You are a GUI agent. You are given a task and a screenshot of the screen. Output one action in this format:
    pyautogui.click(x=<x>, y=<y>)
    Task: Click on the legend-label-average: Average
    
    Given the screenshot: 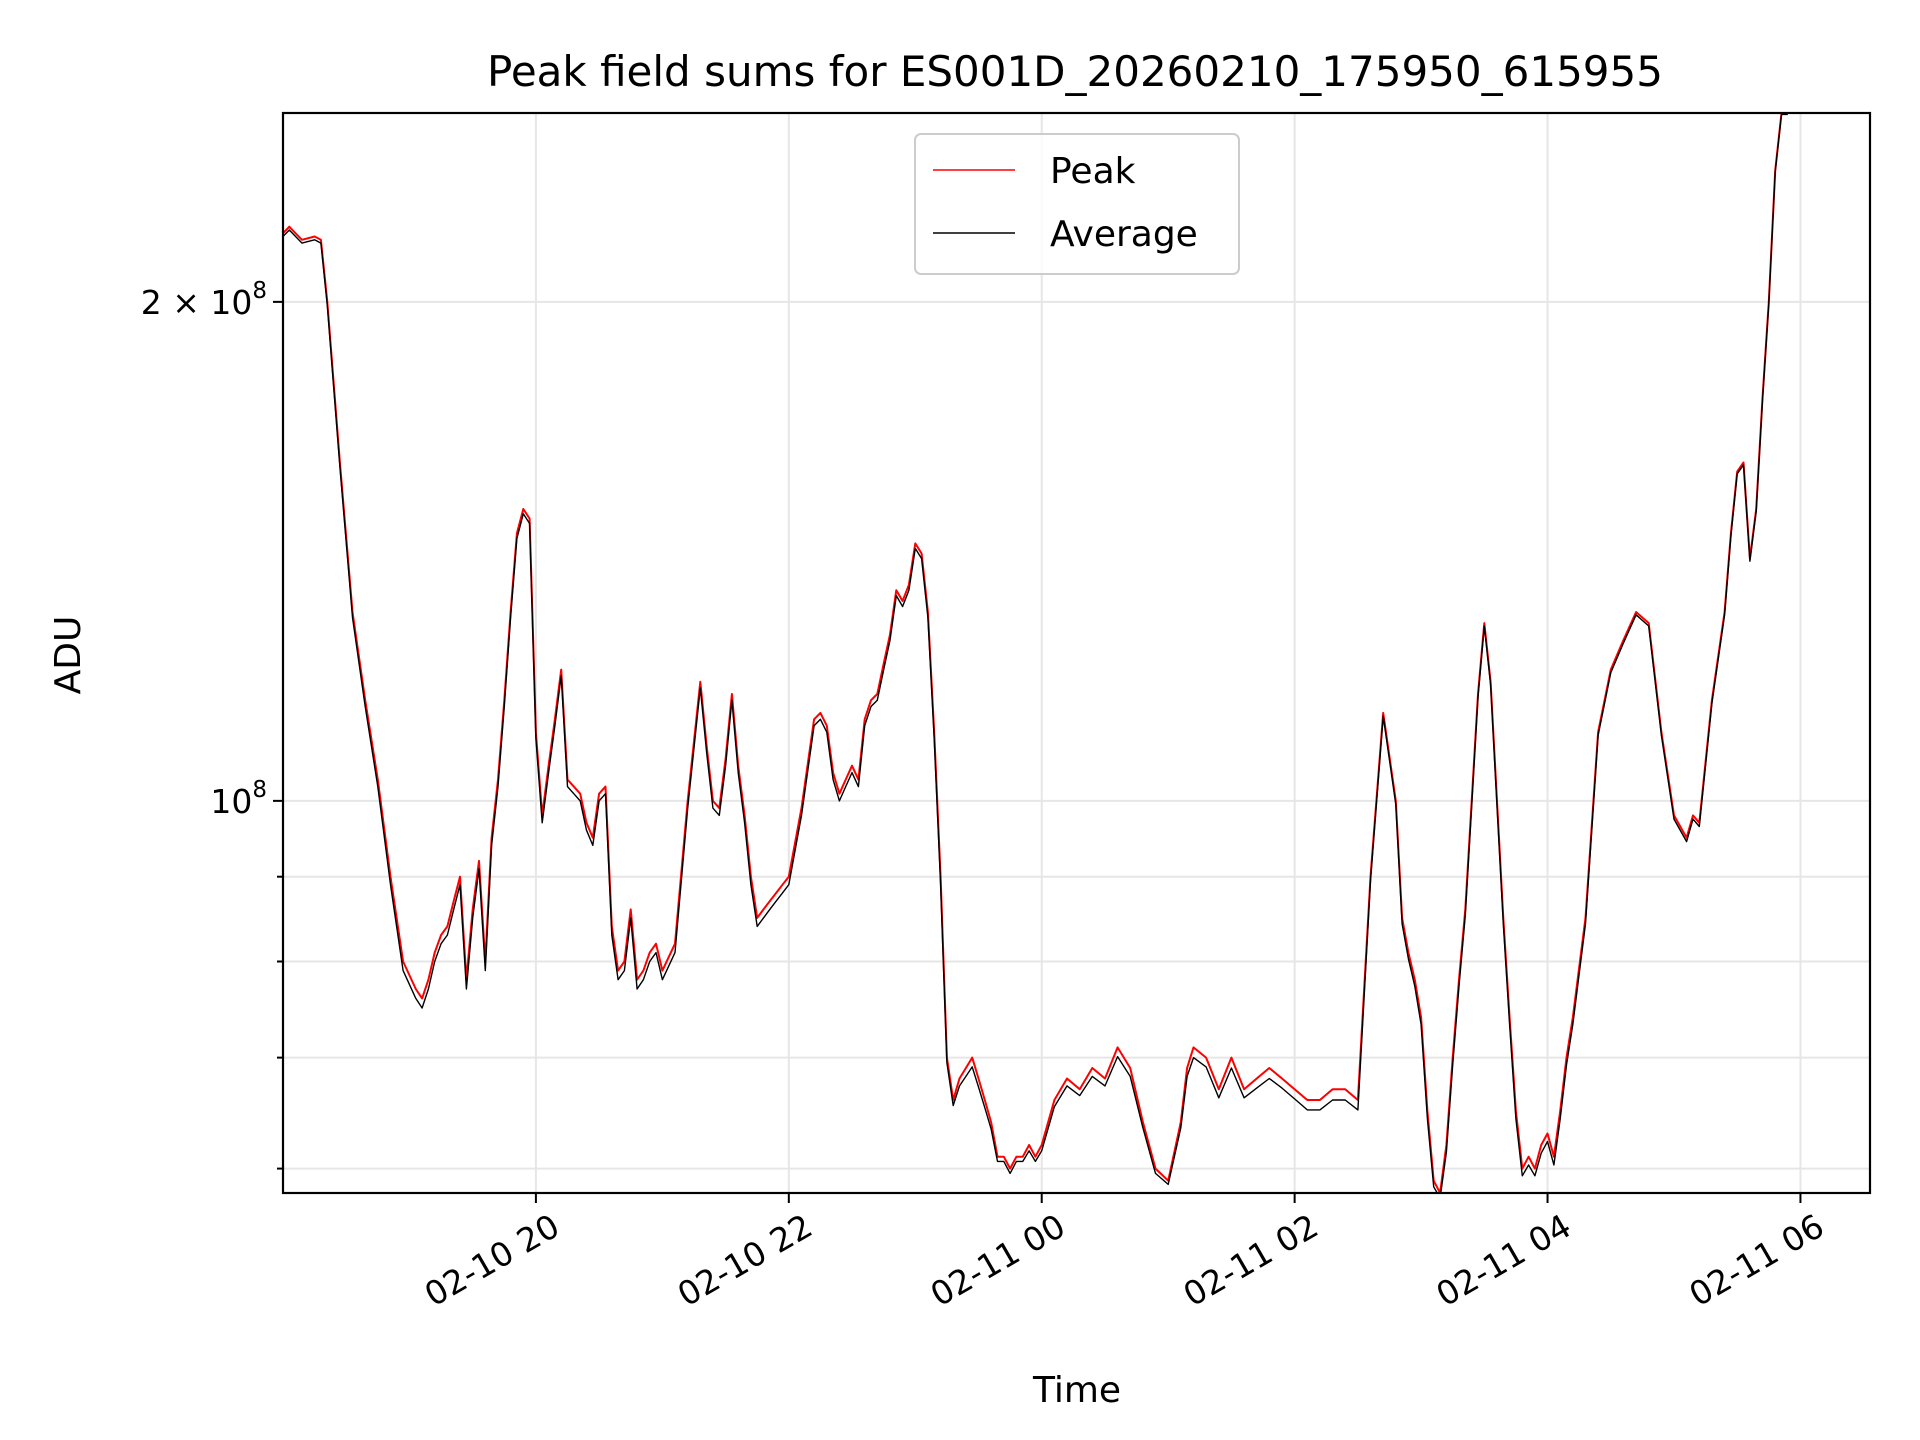 What is the action you would take?
    pyautogui.click(x=1124, y=234)
    